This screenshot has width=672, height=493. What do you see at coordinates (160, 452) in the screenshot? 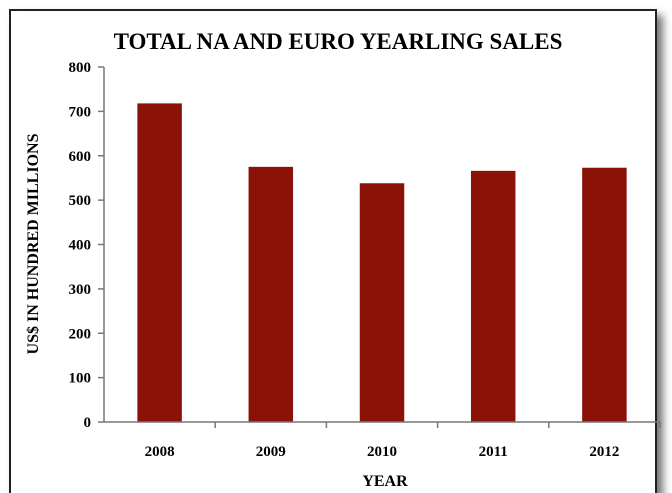
I see `x-tick-label-2008: 2008` at bounding box center [160, 452].